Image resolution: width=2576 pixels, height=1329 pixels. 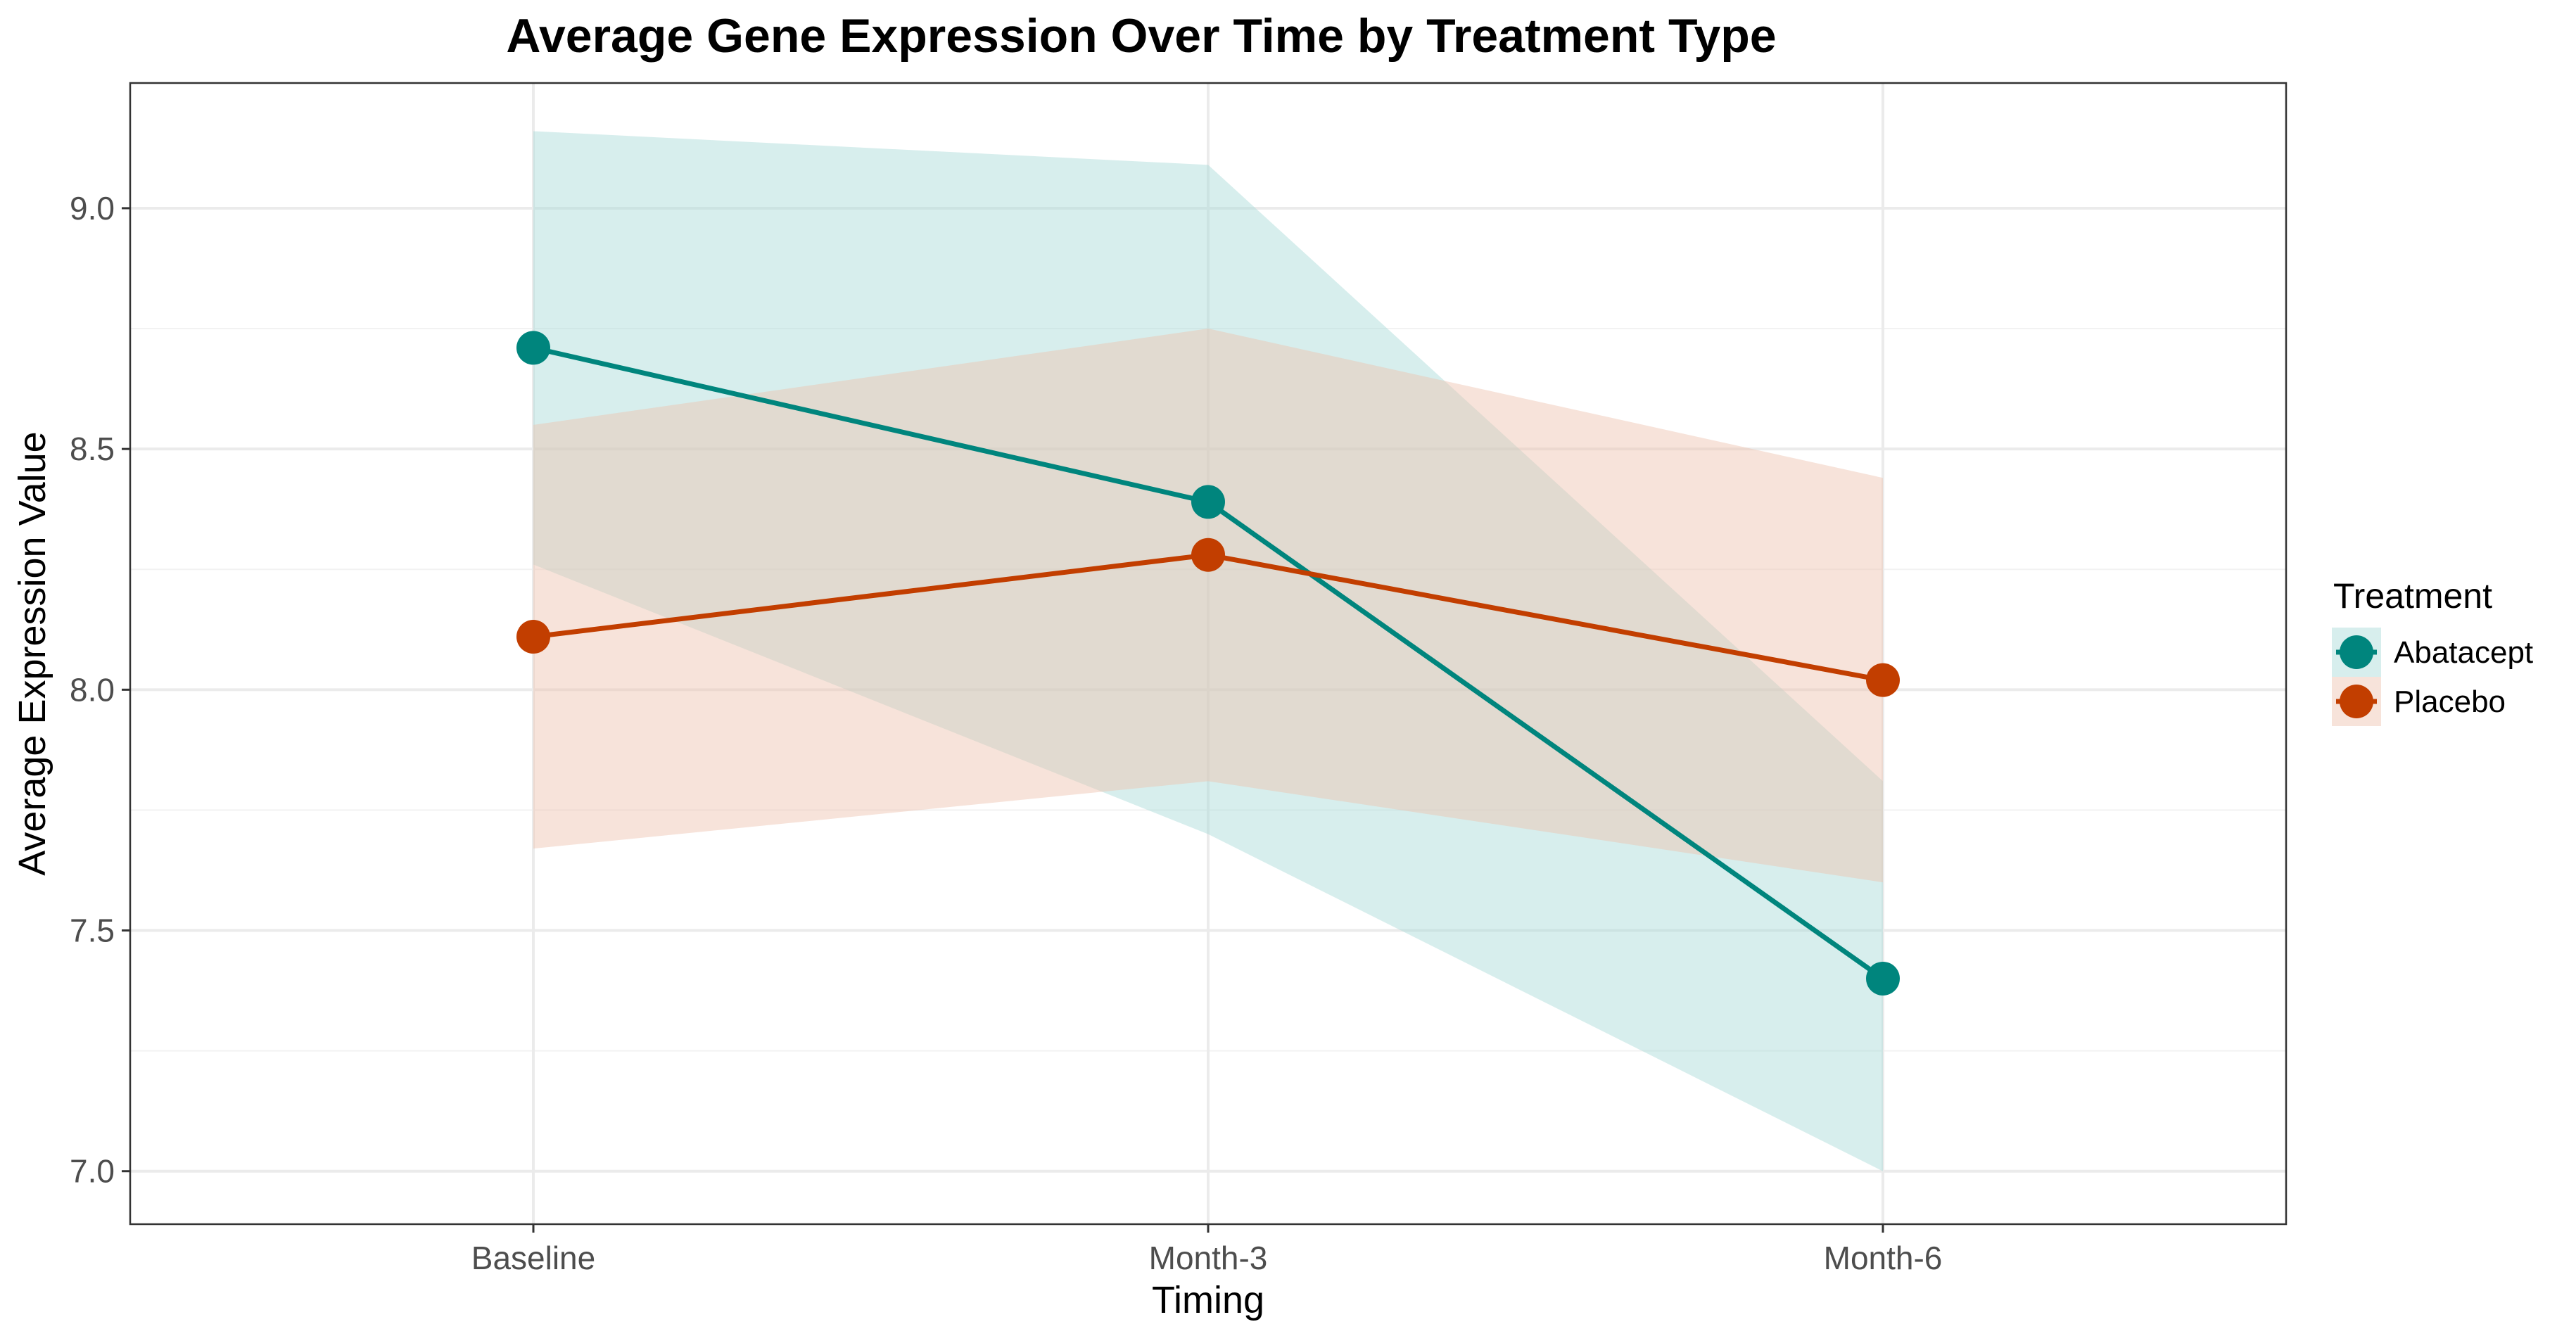 I want to click on legend-point-abatacept, so click(x=2356, y=652).